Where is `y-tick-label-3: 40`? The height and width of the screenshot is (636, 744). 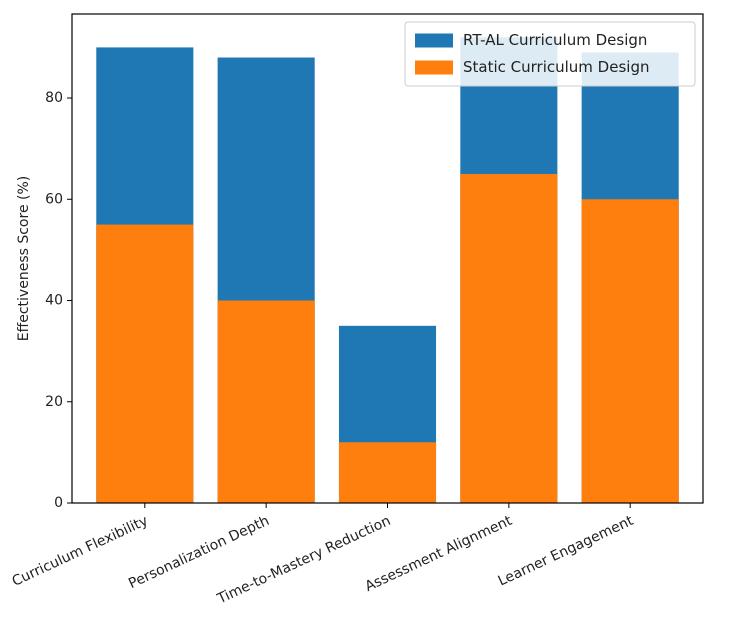
y-tick-label-3: 40 is located at coordinates (54, 301).